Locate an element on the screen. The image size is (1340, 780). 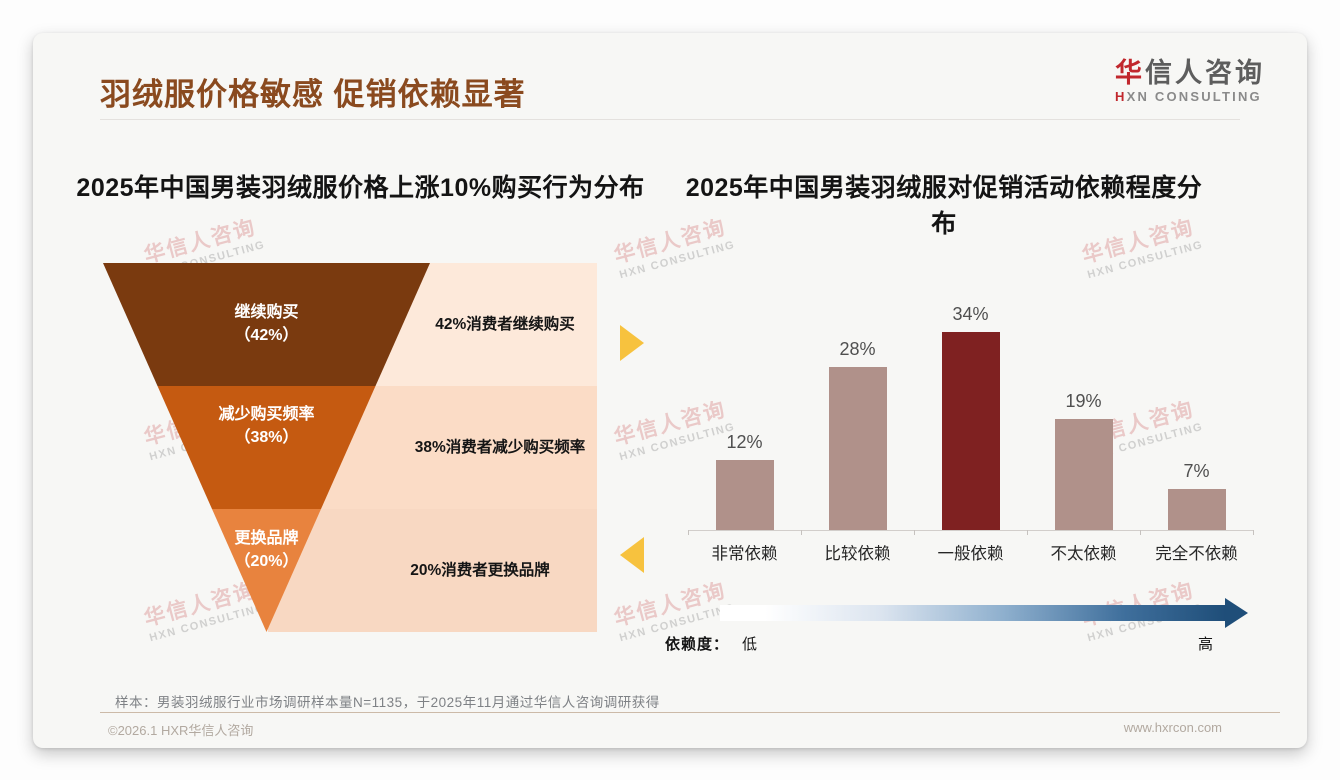
bar-column: 12% is located at coordinates (744, 481).